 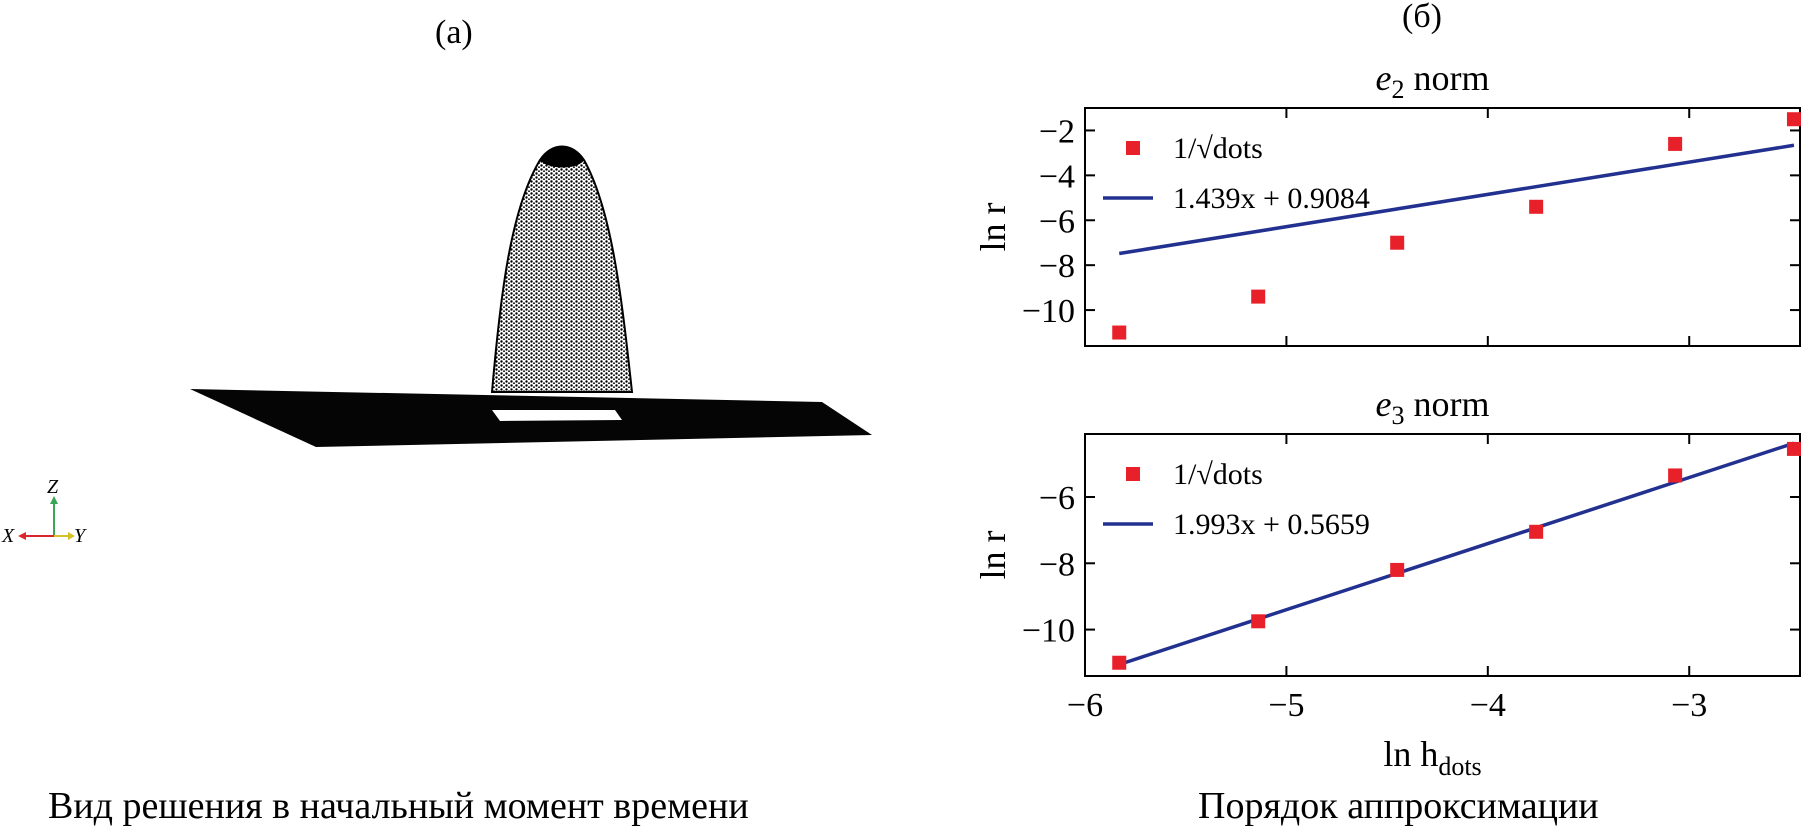 What do you see at coordinates (1488, 705) in the screenshot?
I see `x-tick-label: −4` at bounding box center [1488, 705].